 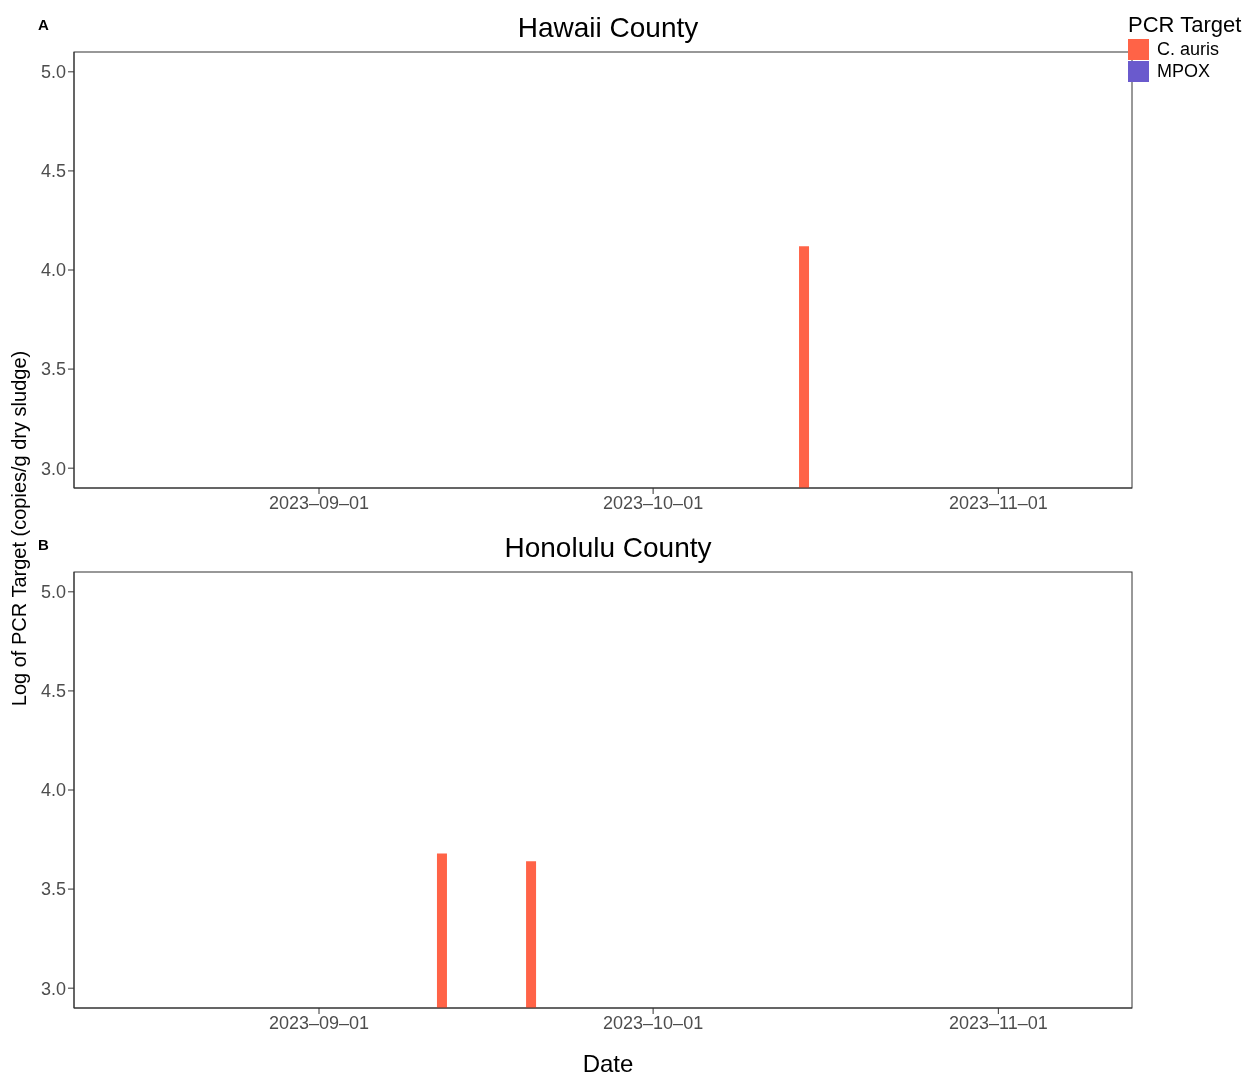 What do you see at coordinates (1184, 71) in the screenshot?
I see `legend-label: MPOX` at bounding box center [1184, 71].